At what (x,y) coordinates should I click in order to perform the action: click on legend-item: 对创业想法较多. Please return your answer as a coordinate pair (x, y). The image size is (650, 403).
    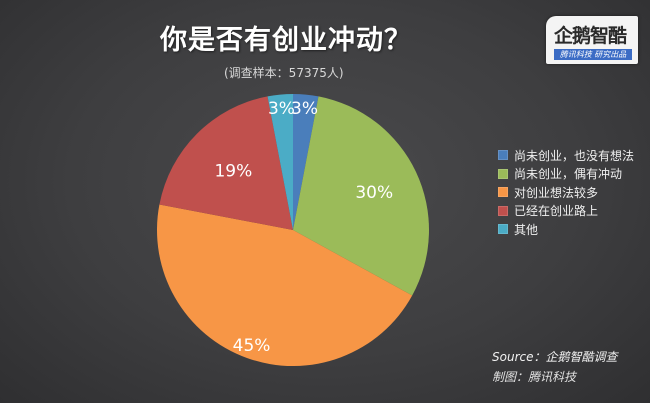
    Looking at the image, I should click on (566, 192).